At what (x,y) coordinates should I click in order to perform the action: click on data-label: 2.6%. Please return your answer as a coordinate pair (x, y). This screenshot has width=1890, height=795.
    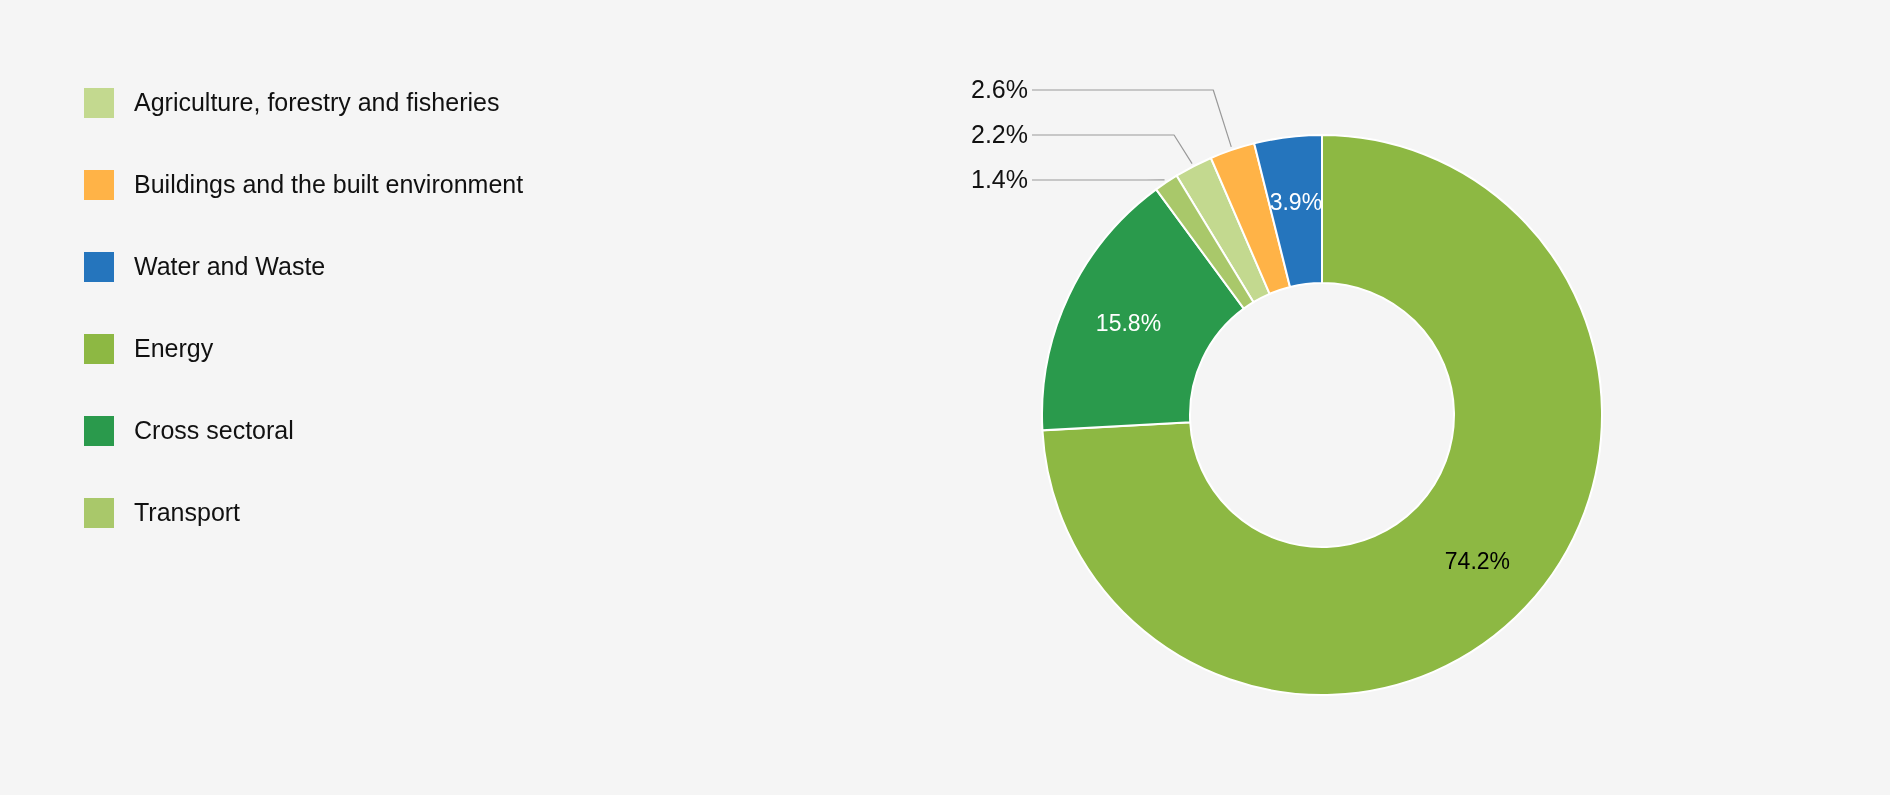
    Looking at the image, I should click on (999, 89).